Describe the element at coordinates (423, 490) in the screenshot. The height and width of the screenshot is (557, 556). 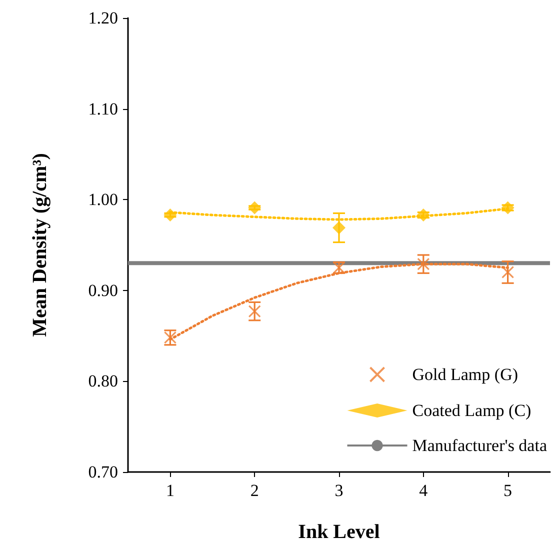
I see `x-tick-label: 4` at that location.